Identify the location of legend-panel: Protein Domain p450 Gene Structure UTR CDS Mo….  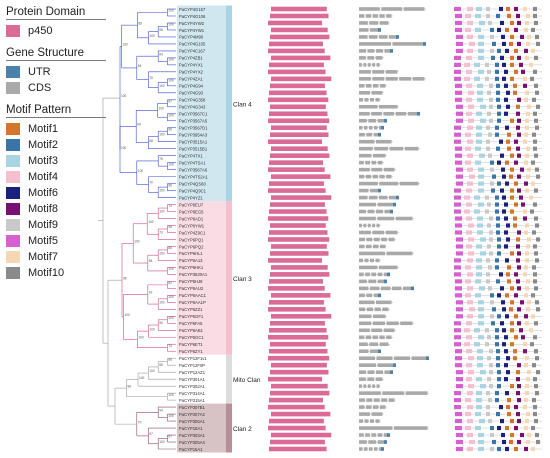
(59, 141).